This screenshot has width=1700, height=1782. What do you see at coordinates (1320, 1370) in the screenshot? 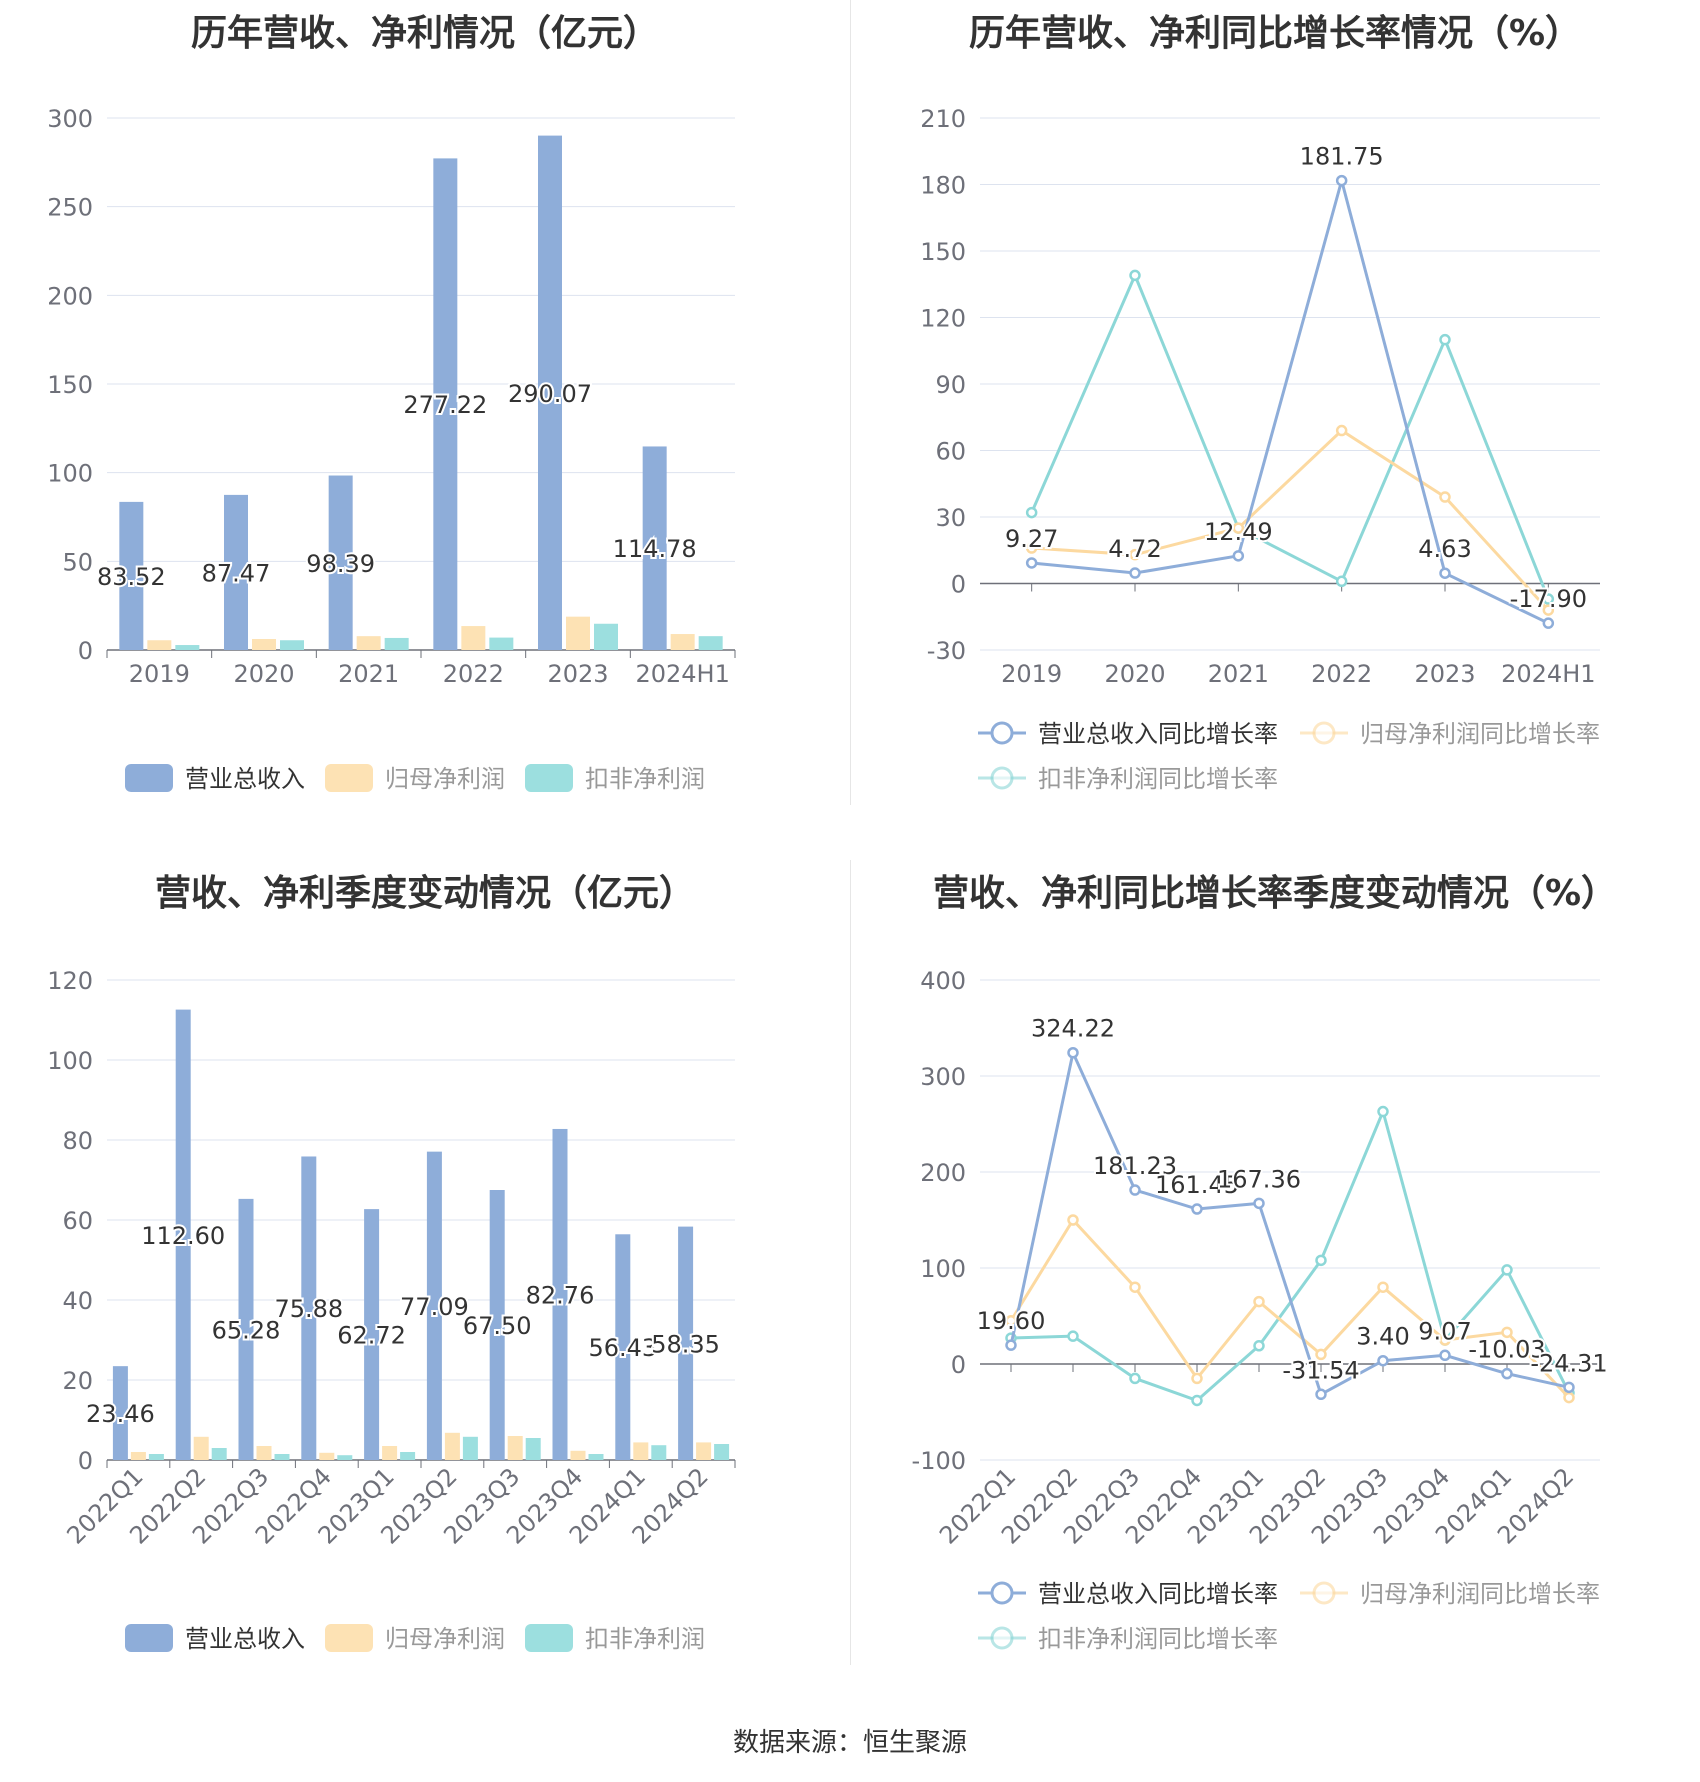
I see `data-label: -31.54` at bounding box center [1320, 1370].